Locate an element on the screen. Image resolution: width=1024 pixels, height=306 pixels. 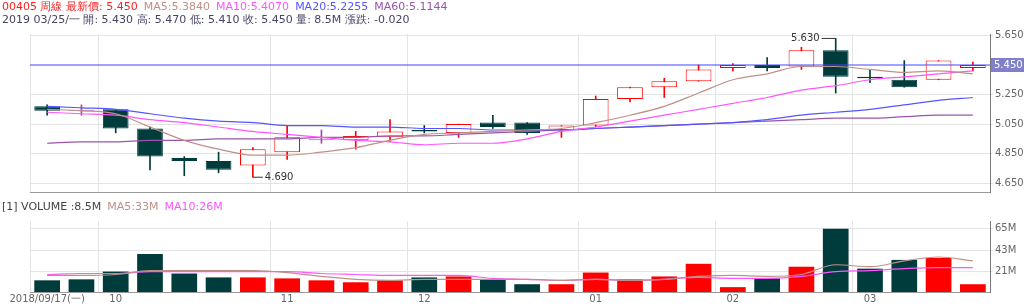
x-tick-label: 10 is located at coordinates (116, 298).